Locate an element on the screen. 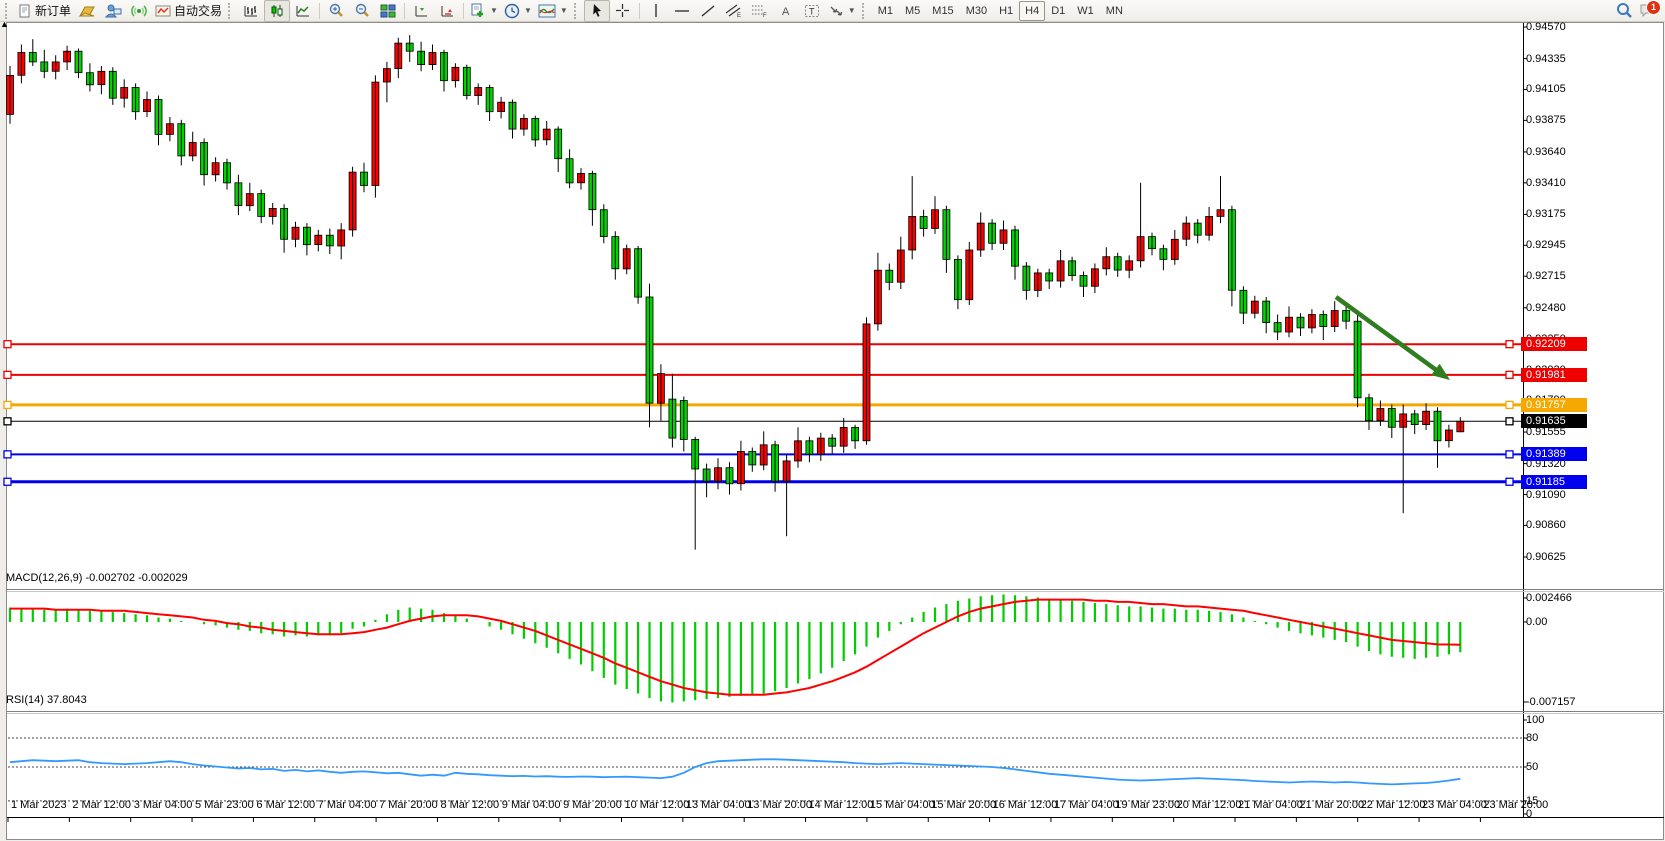 This screenshot has width=1665, height=841. svg-text: A is located at coordinates (786, 12).